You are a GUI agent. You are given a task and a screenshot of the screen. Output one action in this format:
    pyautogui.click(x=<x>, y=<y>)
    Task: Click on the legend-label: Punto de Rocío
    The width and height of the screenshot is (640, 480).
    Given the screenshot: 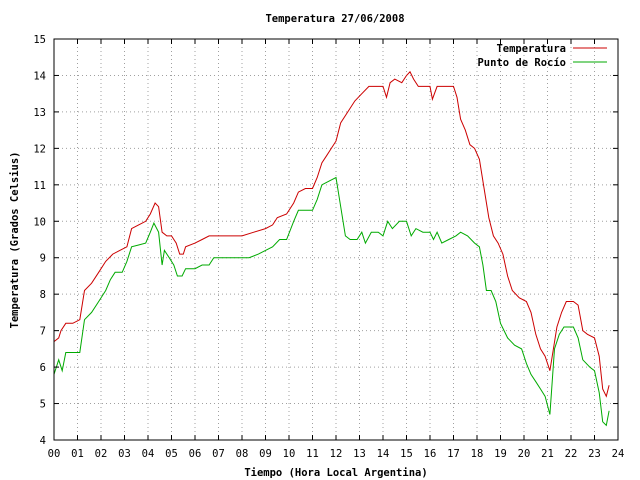 What is the action you would take?
    pyautogui.click(x=521, y=63)
    